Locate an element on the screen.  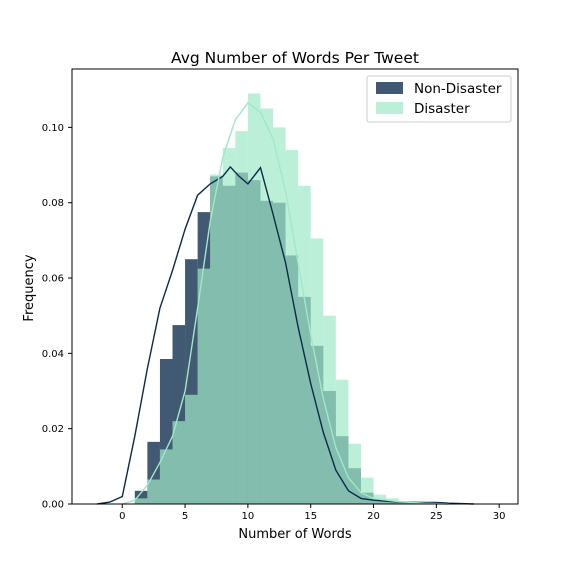
x-tick-label: 15 is located at coordinates (310, 516).